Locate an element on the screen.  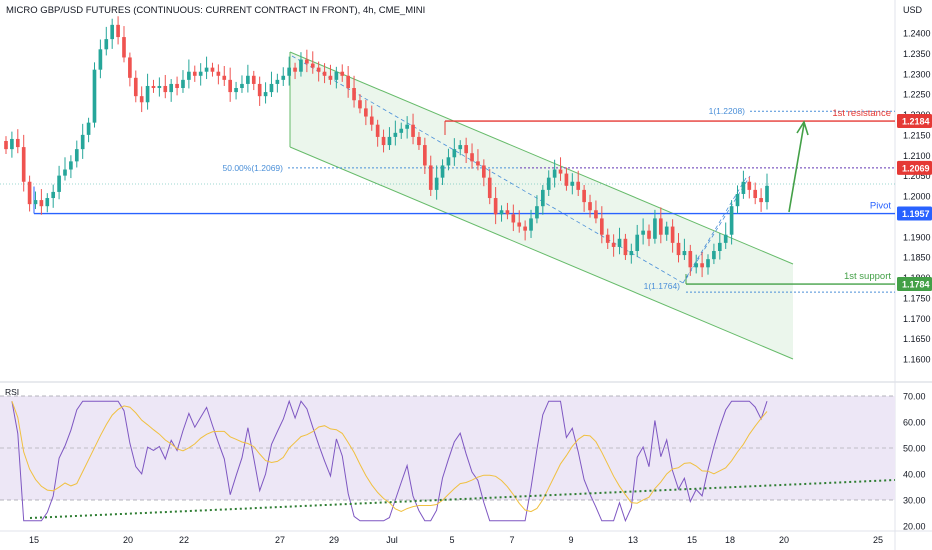
fib-50-label: 50.00%(1.2069) is located at coordinates (253, 168).